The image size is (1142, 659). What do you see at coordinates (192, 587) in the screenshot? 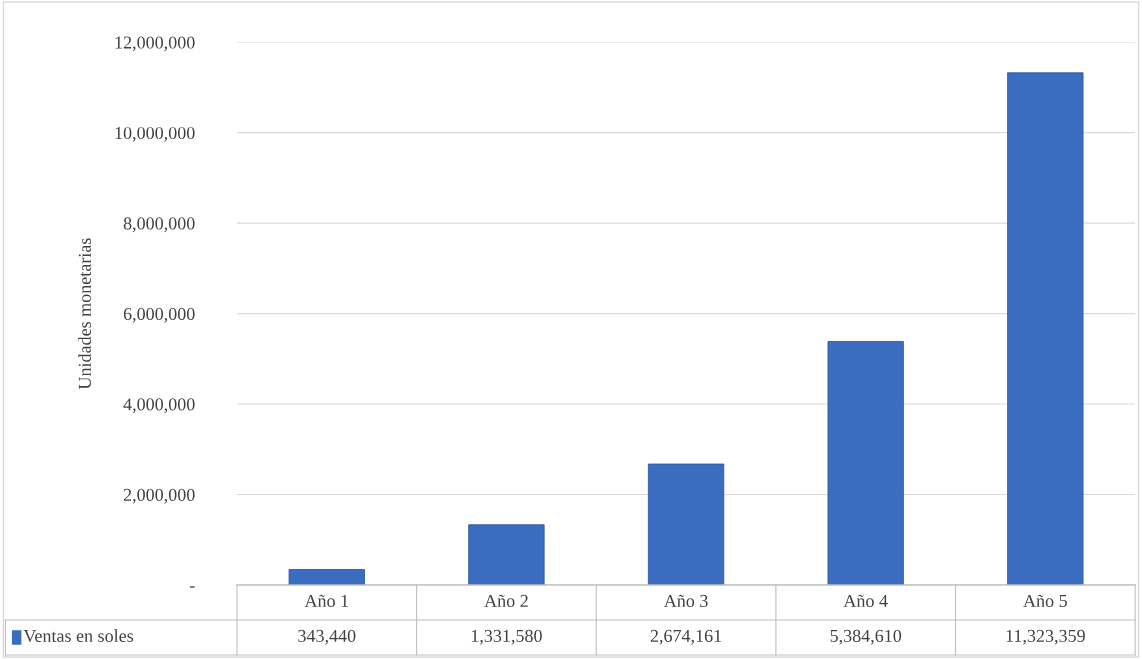
I see `y-tick-label: -` at bounding box center [192, 587].